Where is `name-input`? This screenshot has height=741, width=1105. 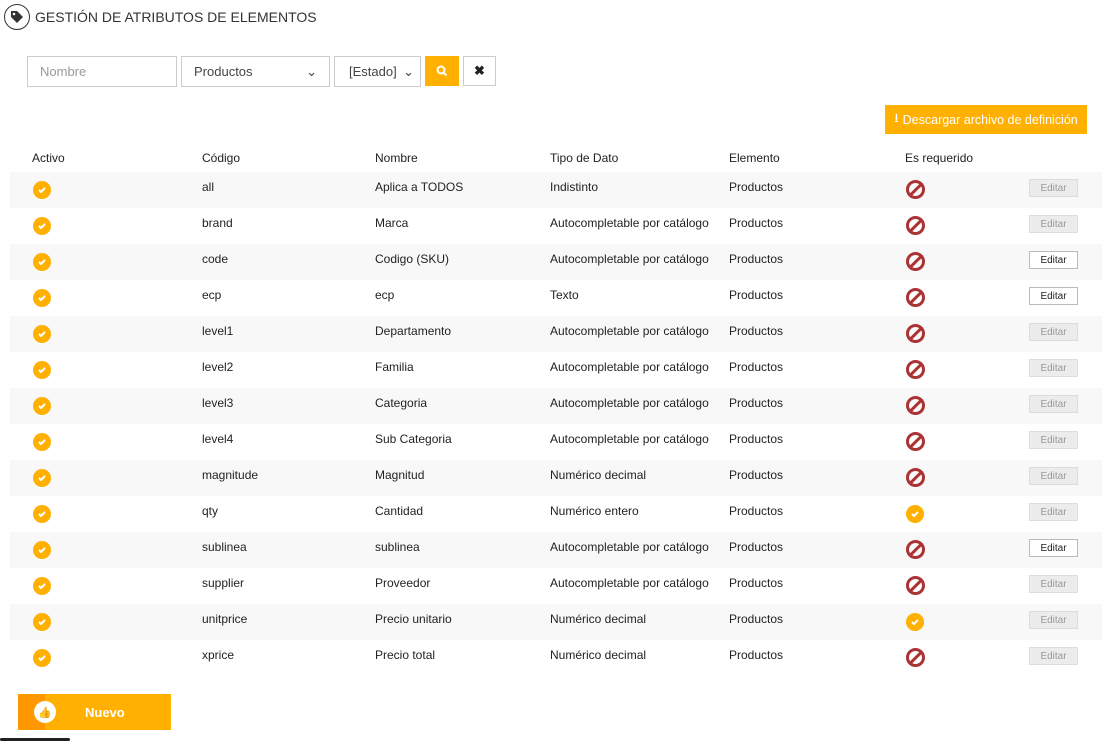
name-input is located at coordinates (102, 71).